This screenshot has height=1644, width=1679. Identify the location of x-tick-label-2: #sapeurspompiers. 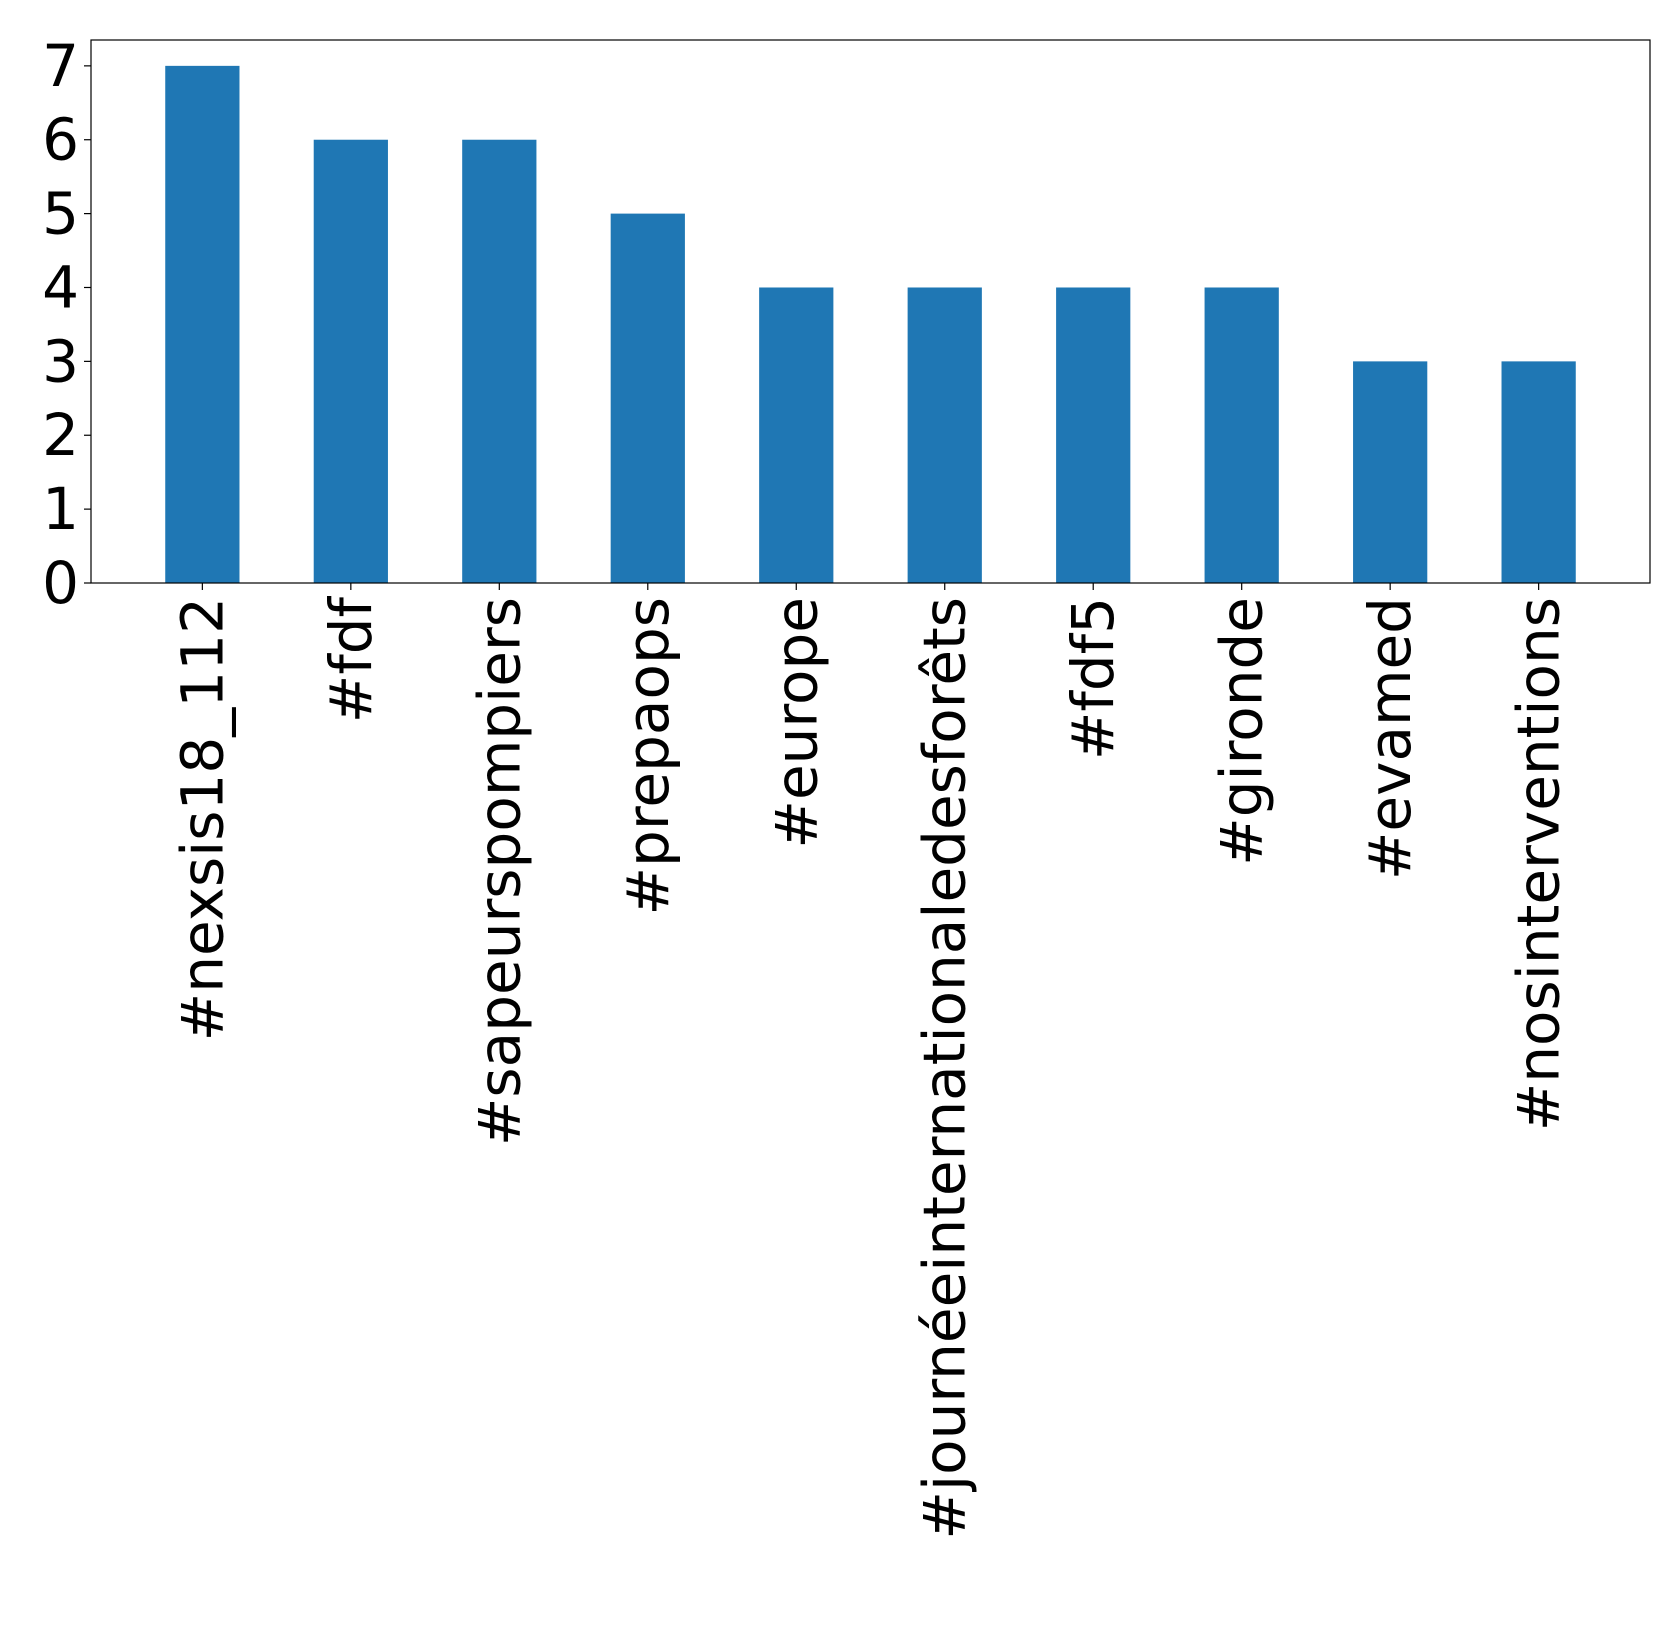
(499, 871).